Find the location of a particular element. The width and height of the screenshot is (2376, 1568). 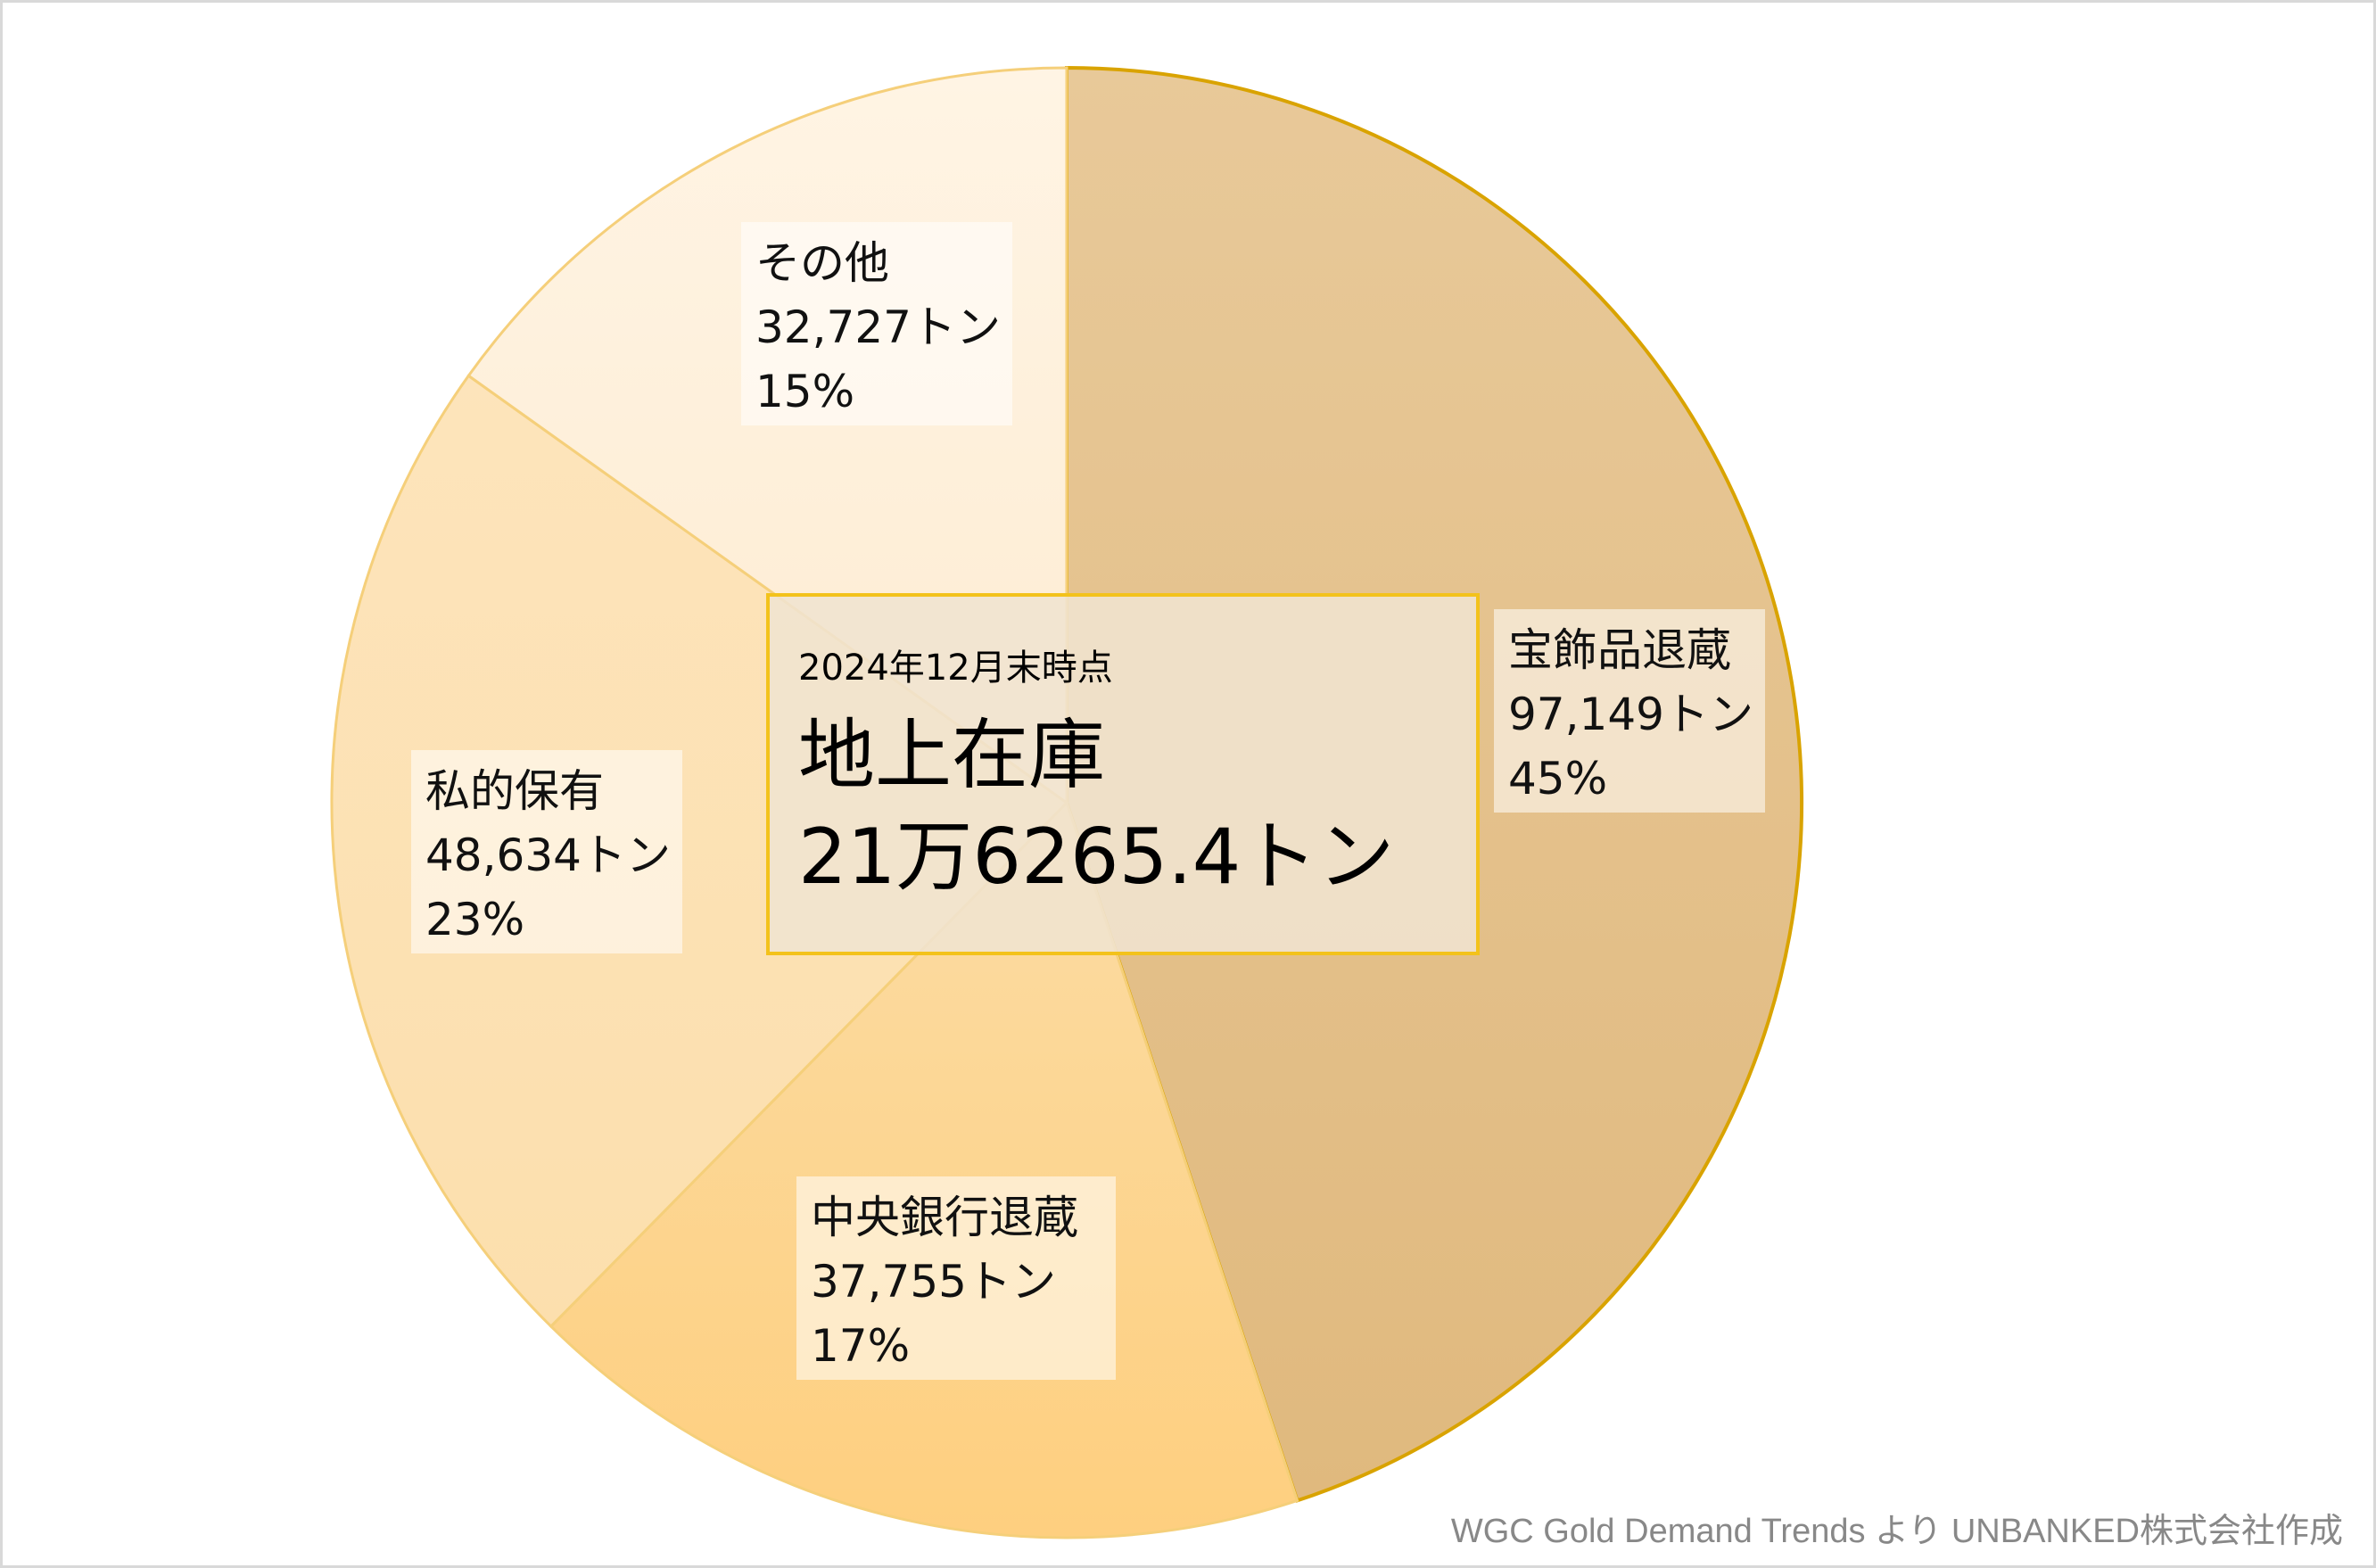

slice-label-jewelry: 宝飾品退蔵 97,149トン 45% is located at coordinates (1629, 711).